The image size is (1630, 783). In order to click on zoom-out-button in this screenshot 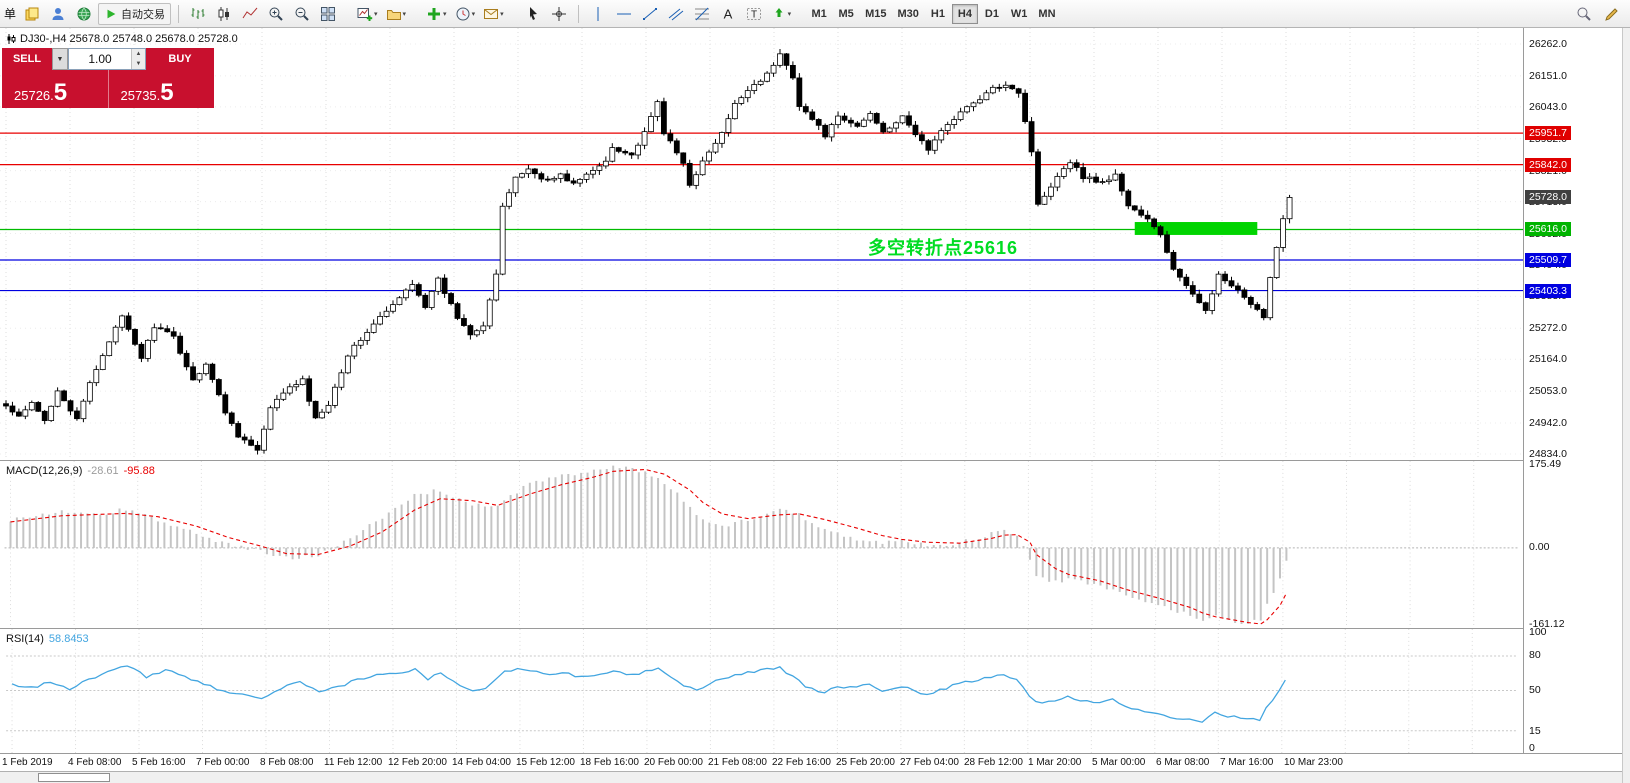, I will do `click(302, 14)`.